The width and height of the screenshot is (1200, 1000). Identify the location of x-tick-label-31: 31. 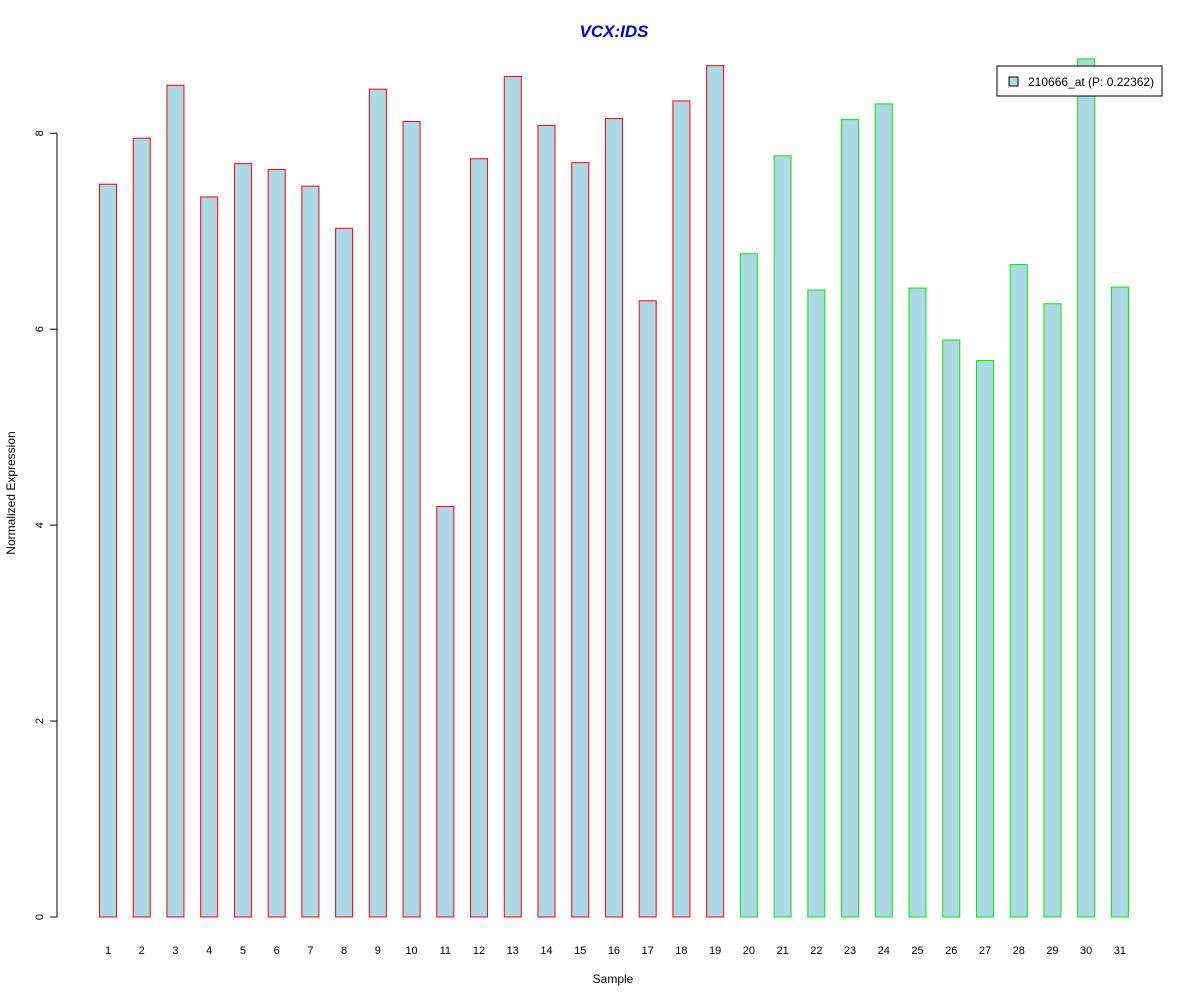
(1120, 951).